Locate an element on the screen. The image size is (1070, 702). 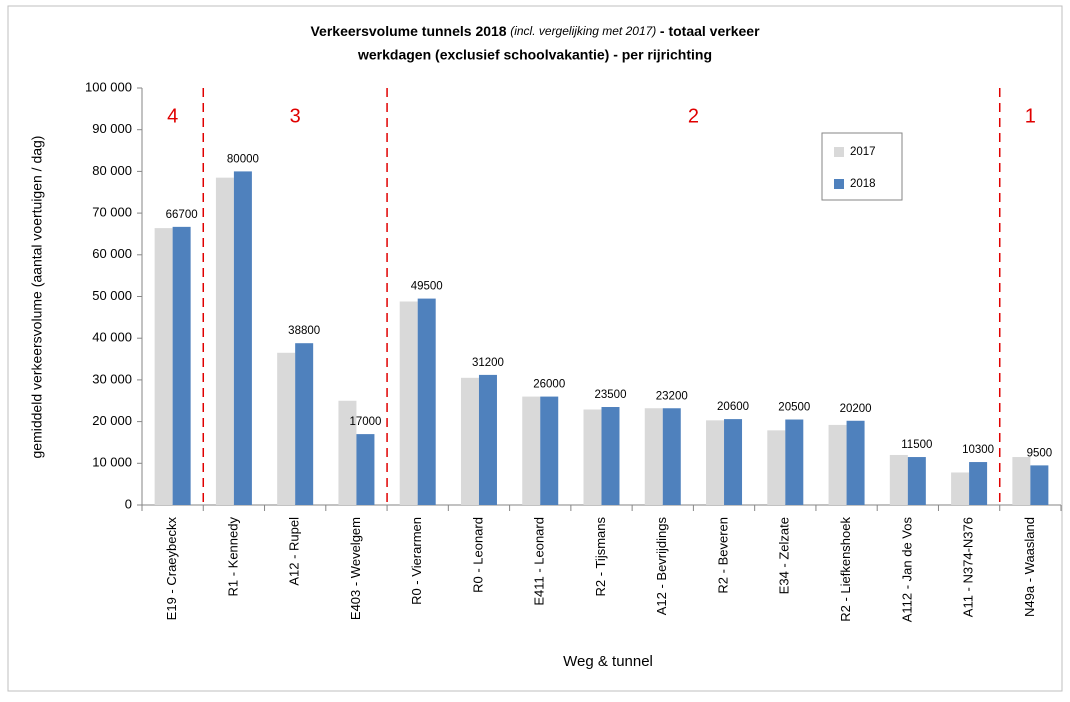
x-tick-label: R2 - Beveren is located at coordinates (722, 555).